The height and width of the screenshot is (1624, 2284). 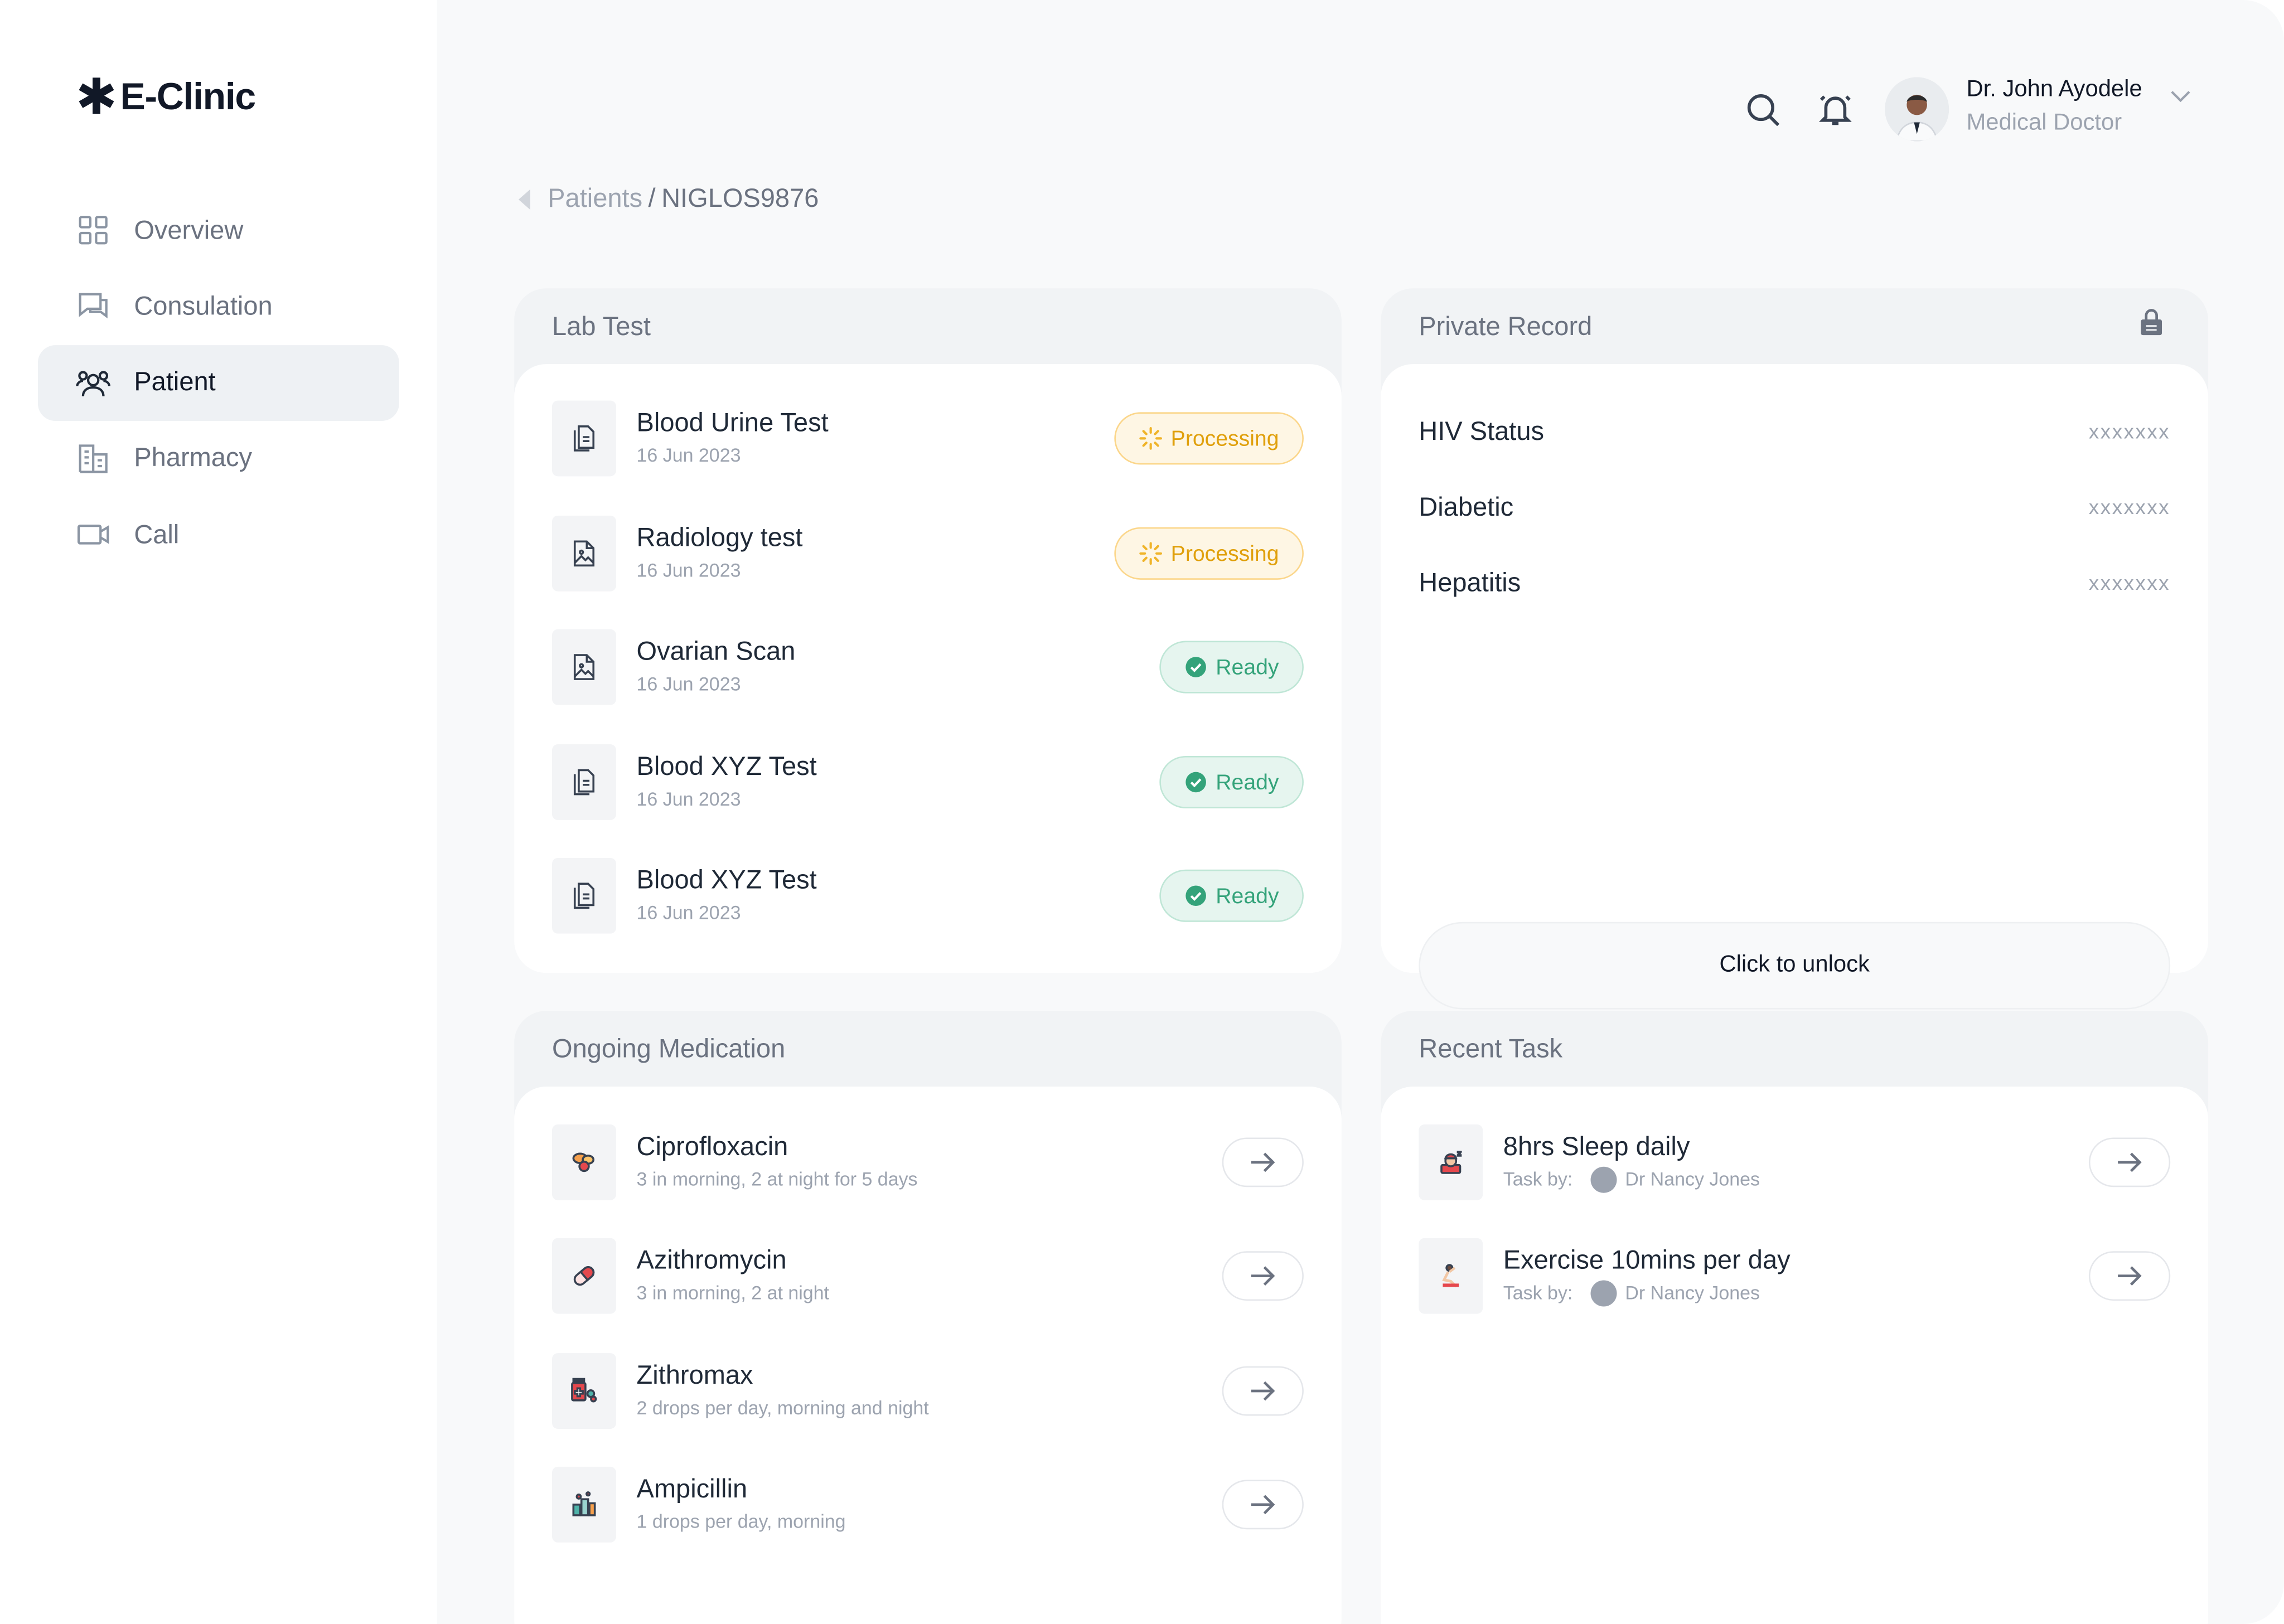 I want to click on list-item: Azithromycin 3 in morning, 2 at night, so click(x=928, y=1276).